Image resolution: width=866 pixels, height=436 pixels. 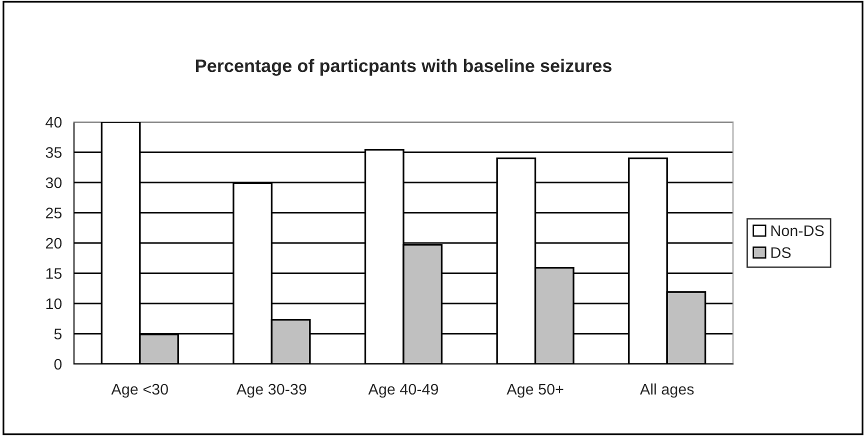 What do you see at coordinates (797, 230) in the screenshot?
I see `legend-label: Non-DS` at bounding box center [797, 230].